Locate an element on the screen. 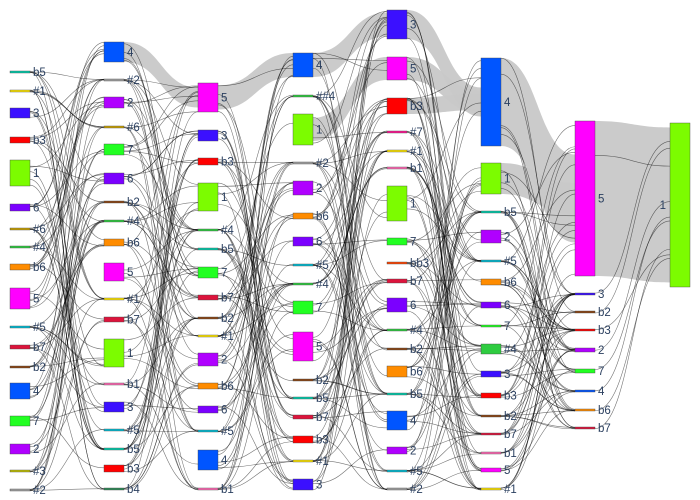  node-c2-b6 is located at coordinates (208, 386).